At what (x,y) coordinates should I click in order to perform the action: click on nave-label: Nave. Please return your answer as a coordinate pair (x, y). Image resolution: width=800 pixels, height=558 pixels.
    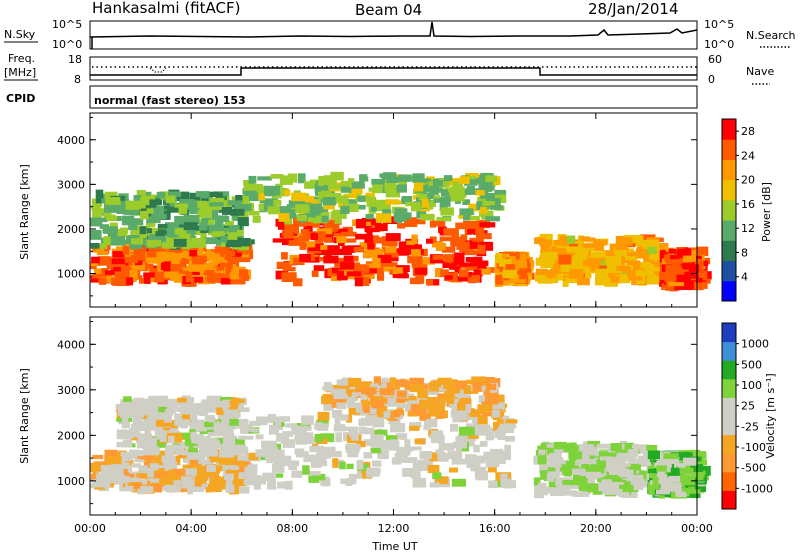
    Looking at the image, I should click on (760, 71).